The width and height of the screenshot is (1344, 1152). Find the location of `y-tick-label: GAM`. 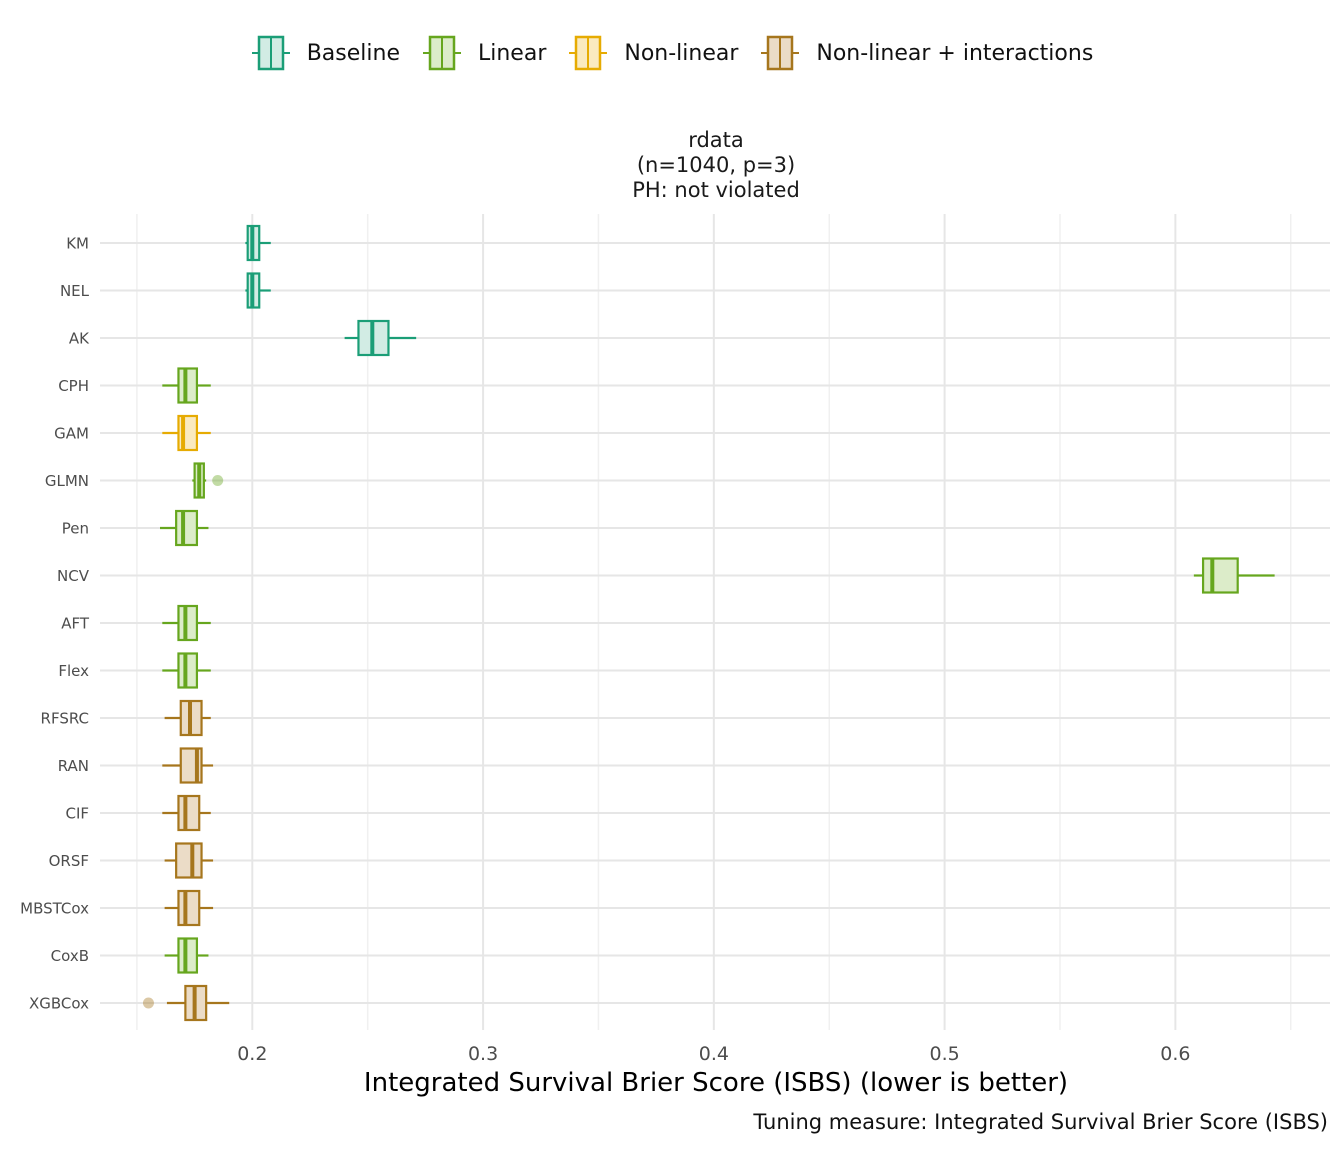

y-tick-label: GAM is located at coordinates (71, 434).